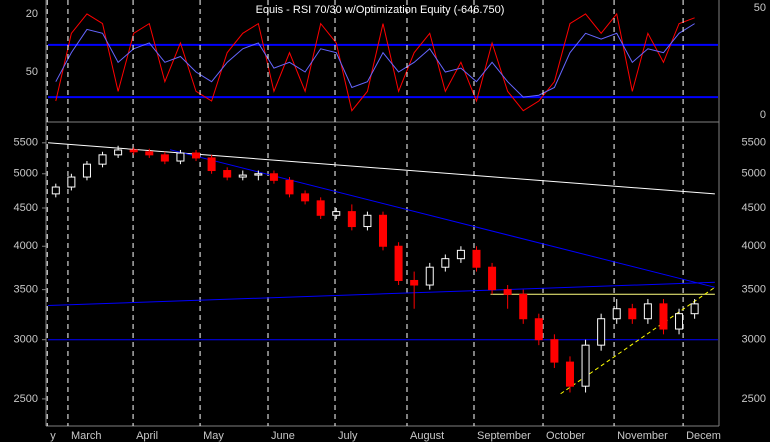 Image resolution: width=770 pixels, height=442 pixels. I want to click on y-tick-label-right: 3000, so click(754, 340).